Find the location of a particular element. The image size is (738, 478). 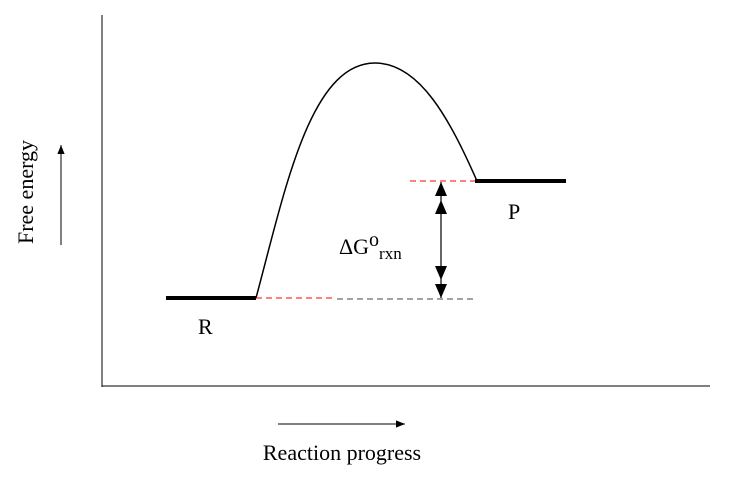

product-label: P is located at coordinates (514, 211).